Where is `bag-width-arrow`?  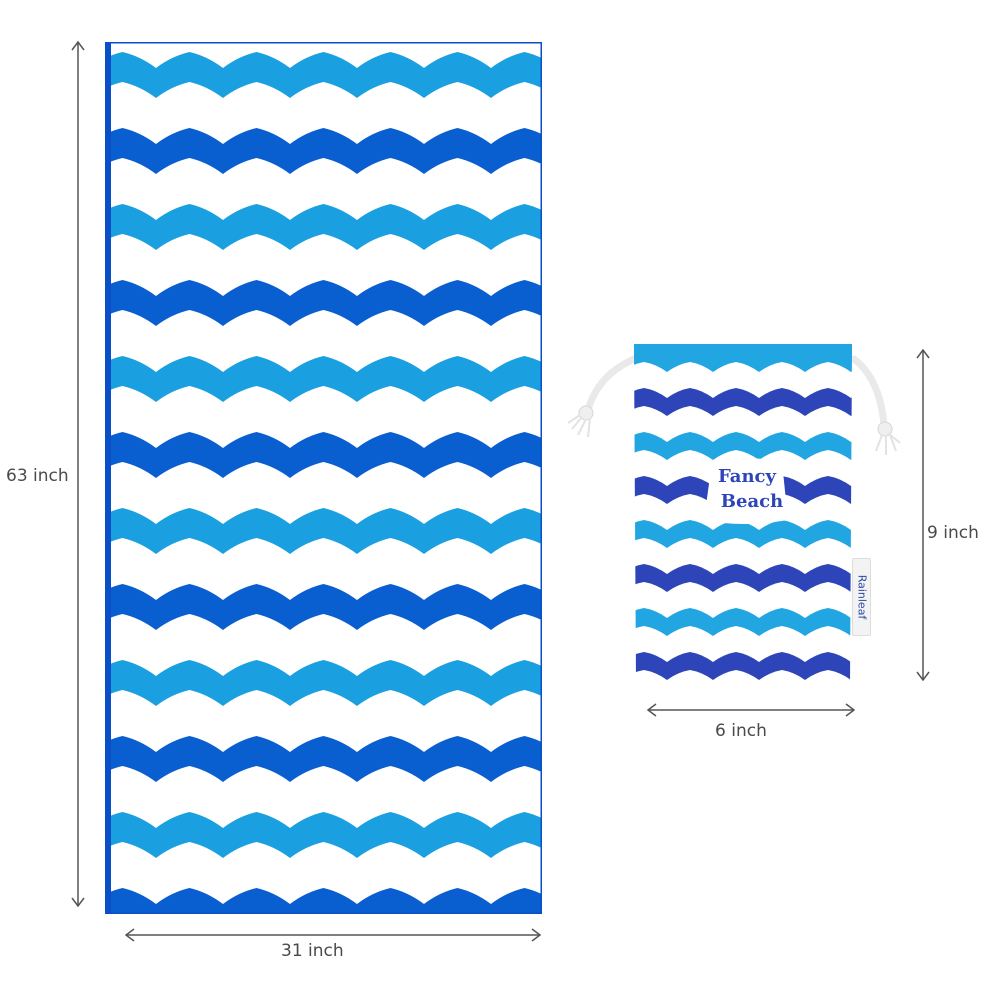
bag-width-arrow is located at coordinates (751, 710).